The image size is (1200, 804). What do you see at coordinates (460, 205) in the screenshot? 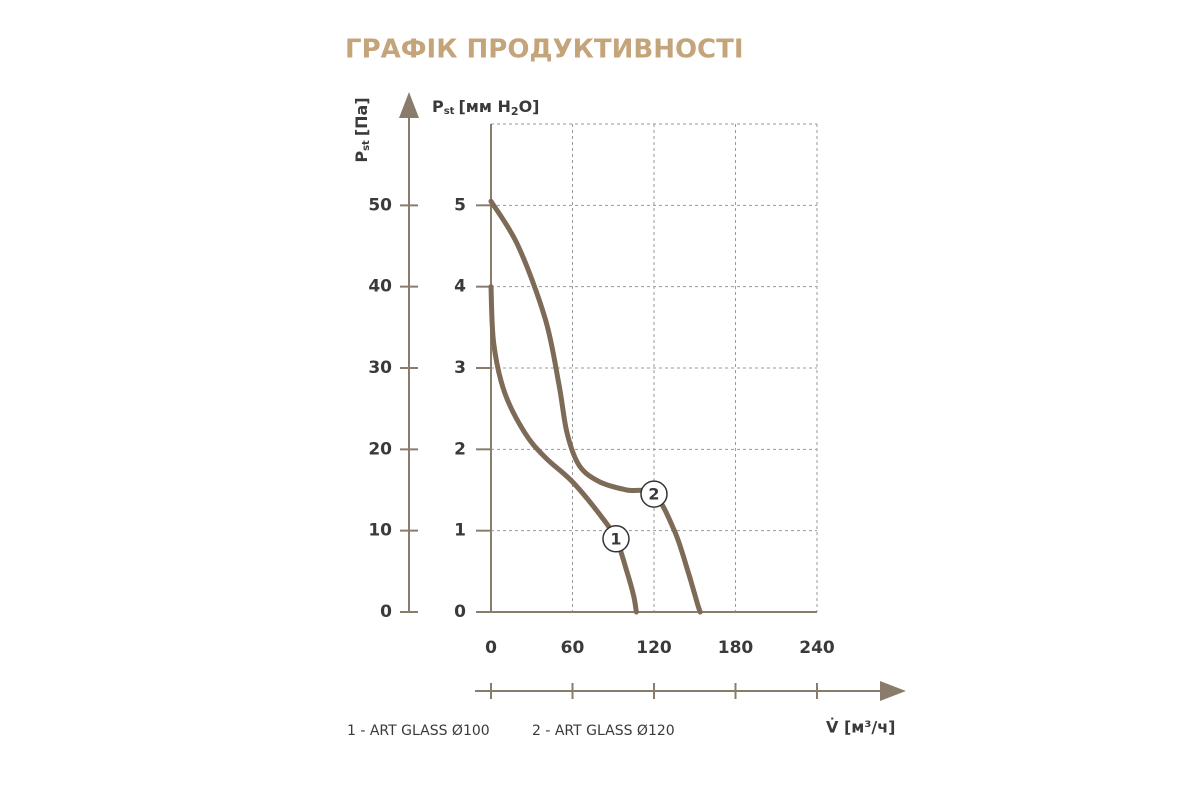
I see `y2-tick-label: 5` at bounding box center [460, 205].